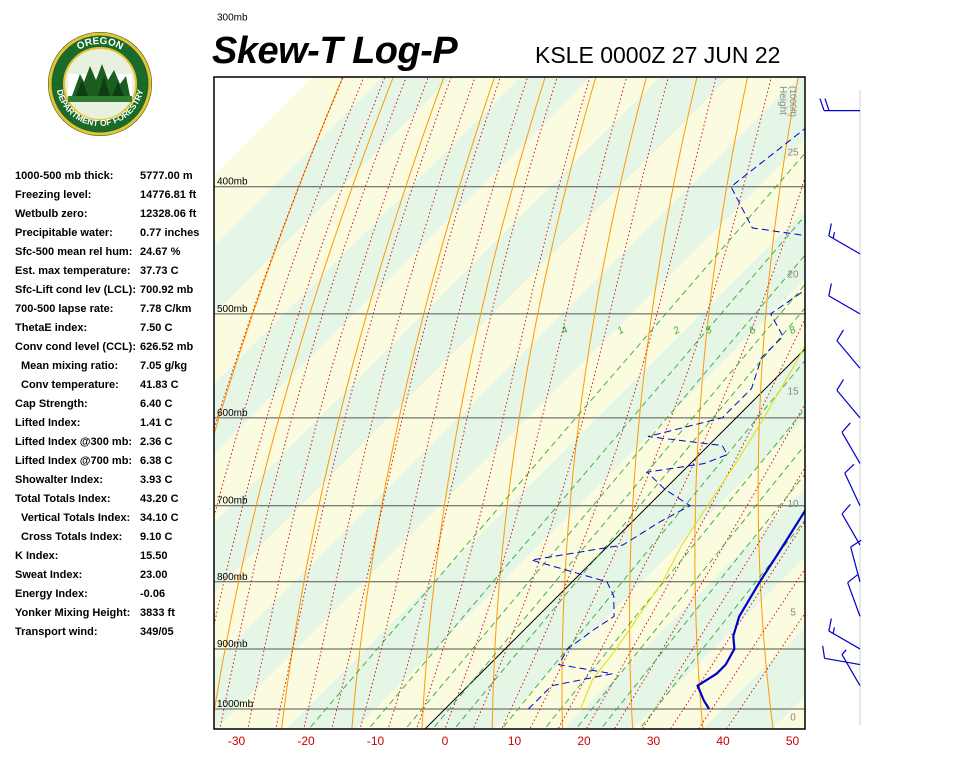 The width and height of the screenshot is (960, 768). What do you see at coordinates (76, 518) in the screenshot?
I see `index-label: Vertical Totals Index:` at bounding box center [76, 518].